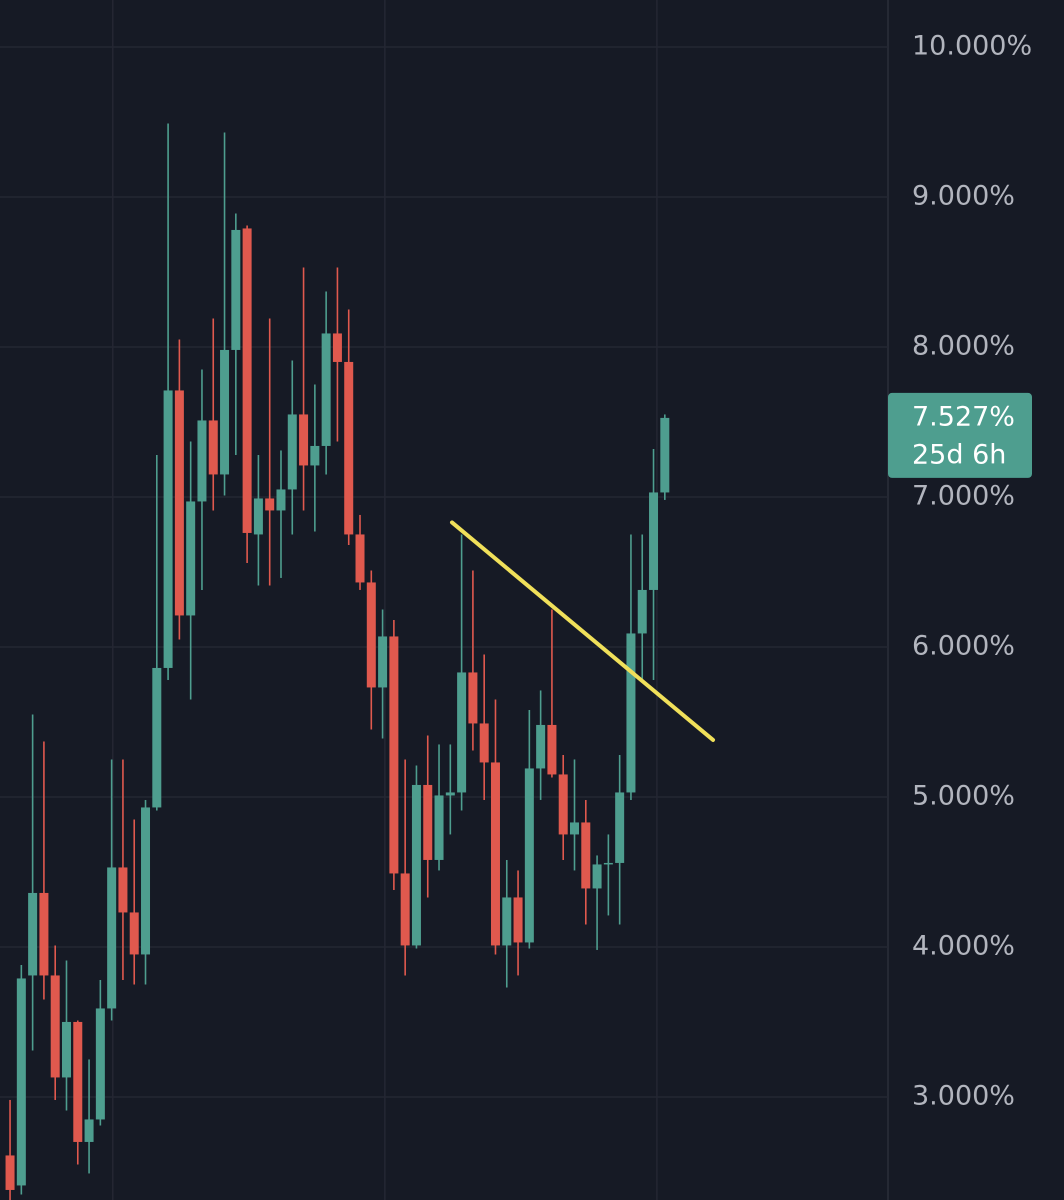 This screenshot has height=1200, width=1064. What do you see at coordinates (959, 454) in the screenshot?
I see `countdown-label: 25d 6h` at bounding box center [959, 454].